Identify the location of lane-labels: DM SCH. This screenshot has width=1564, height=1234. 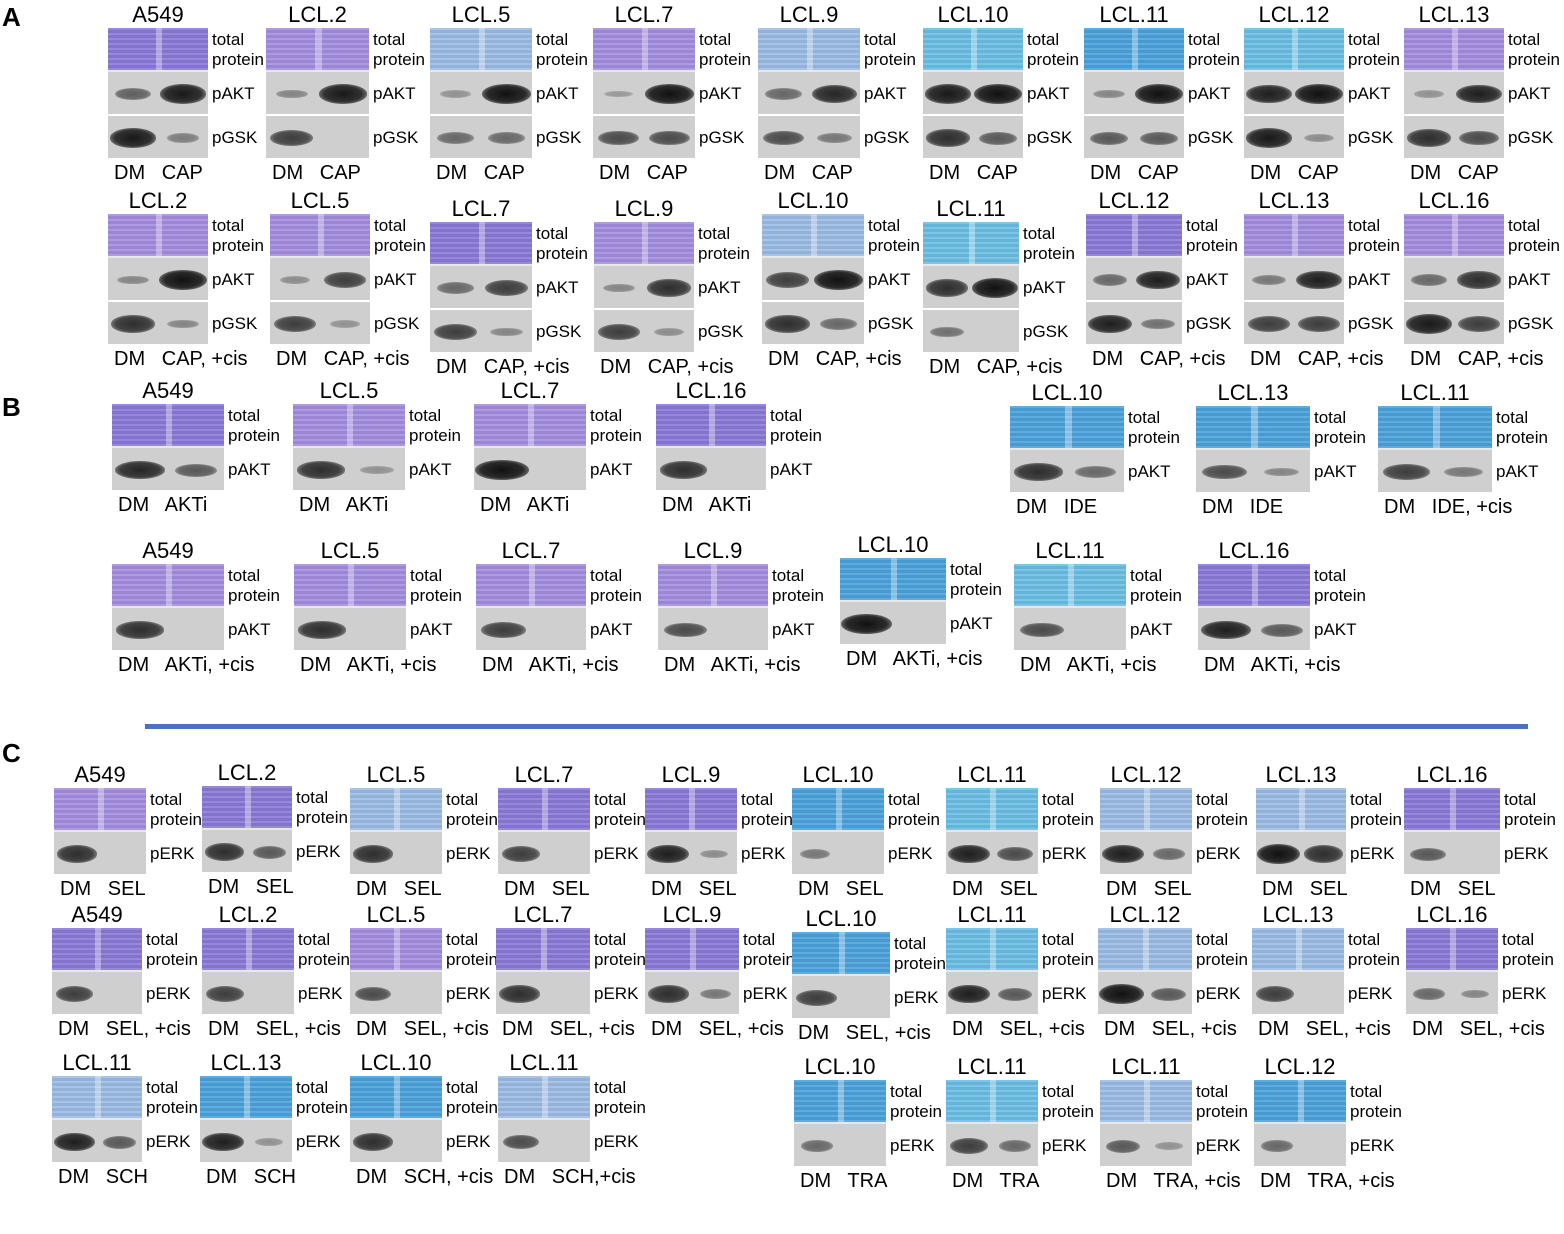
(251, 1177).